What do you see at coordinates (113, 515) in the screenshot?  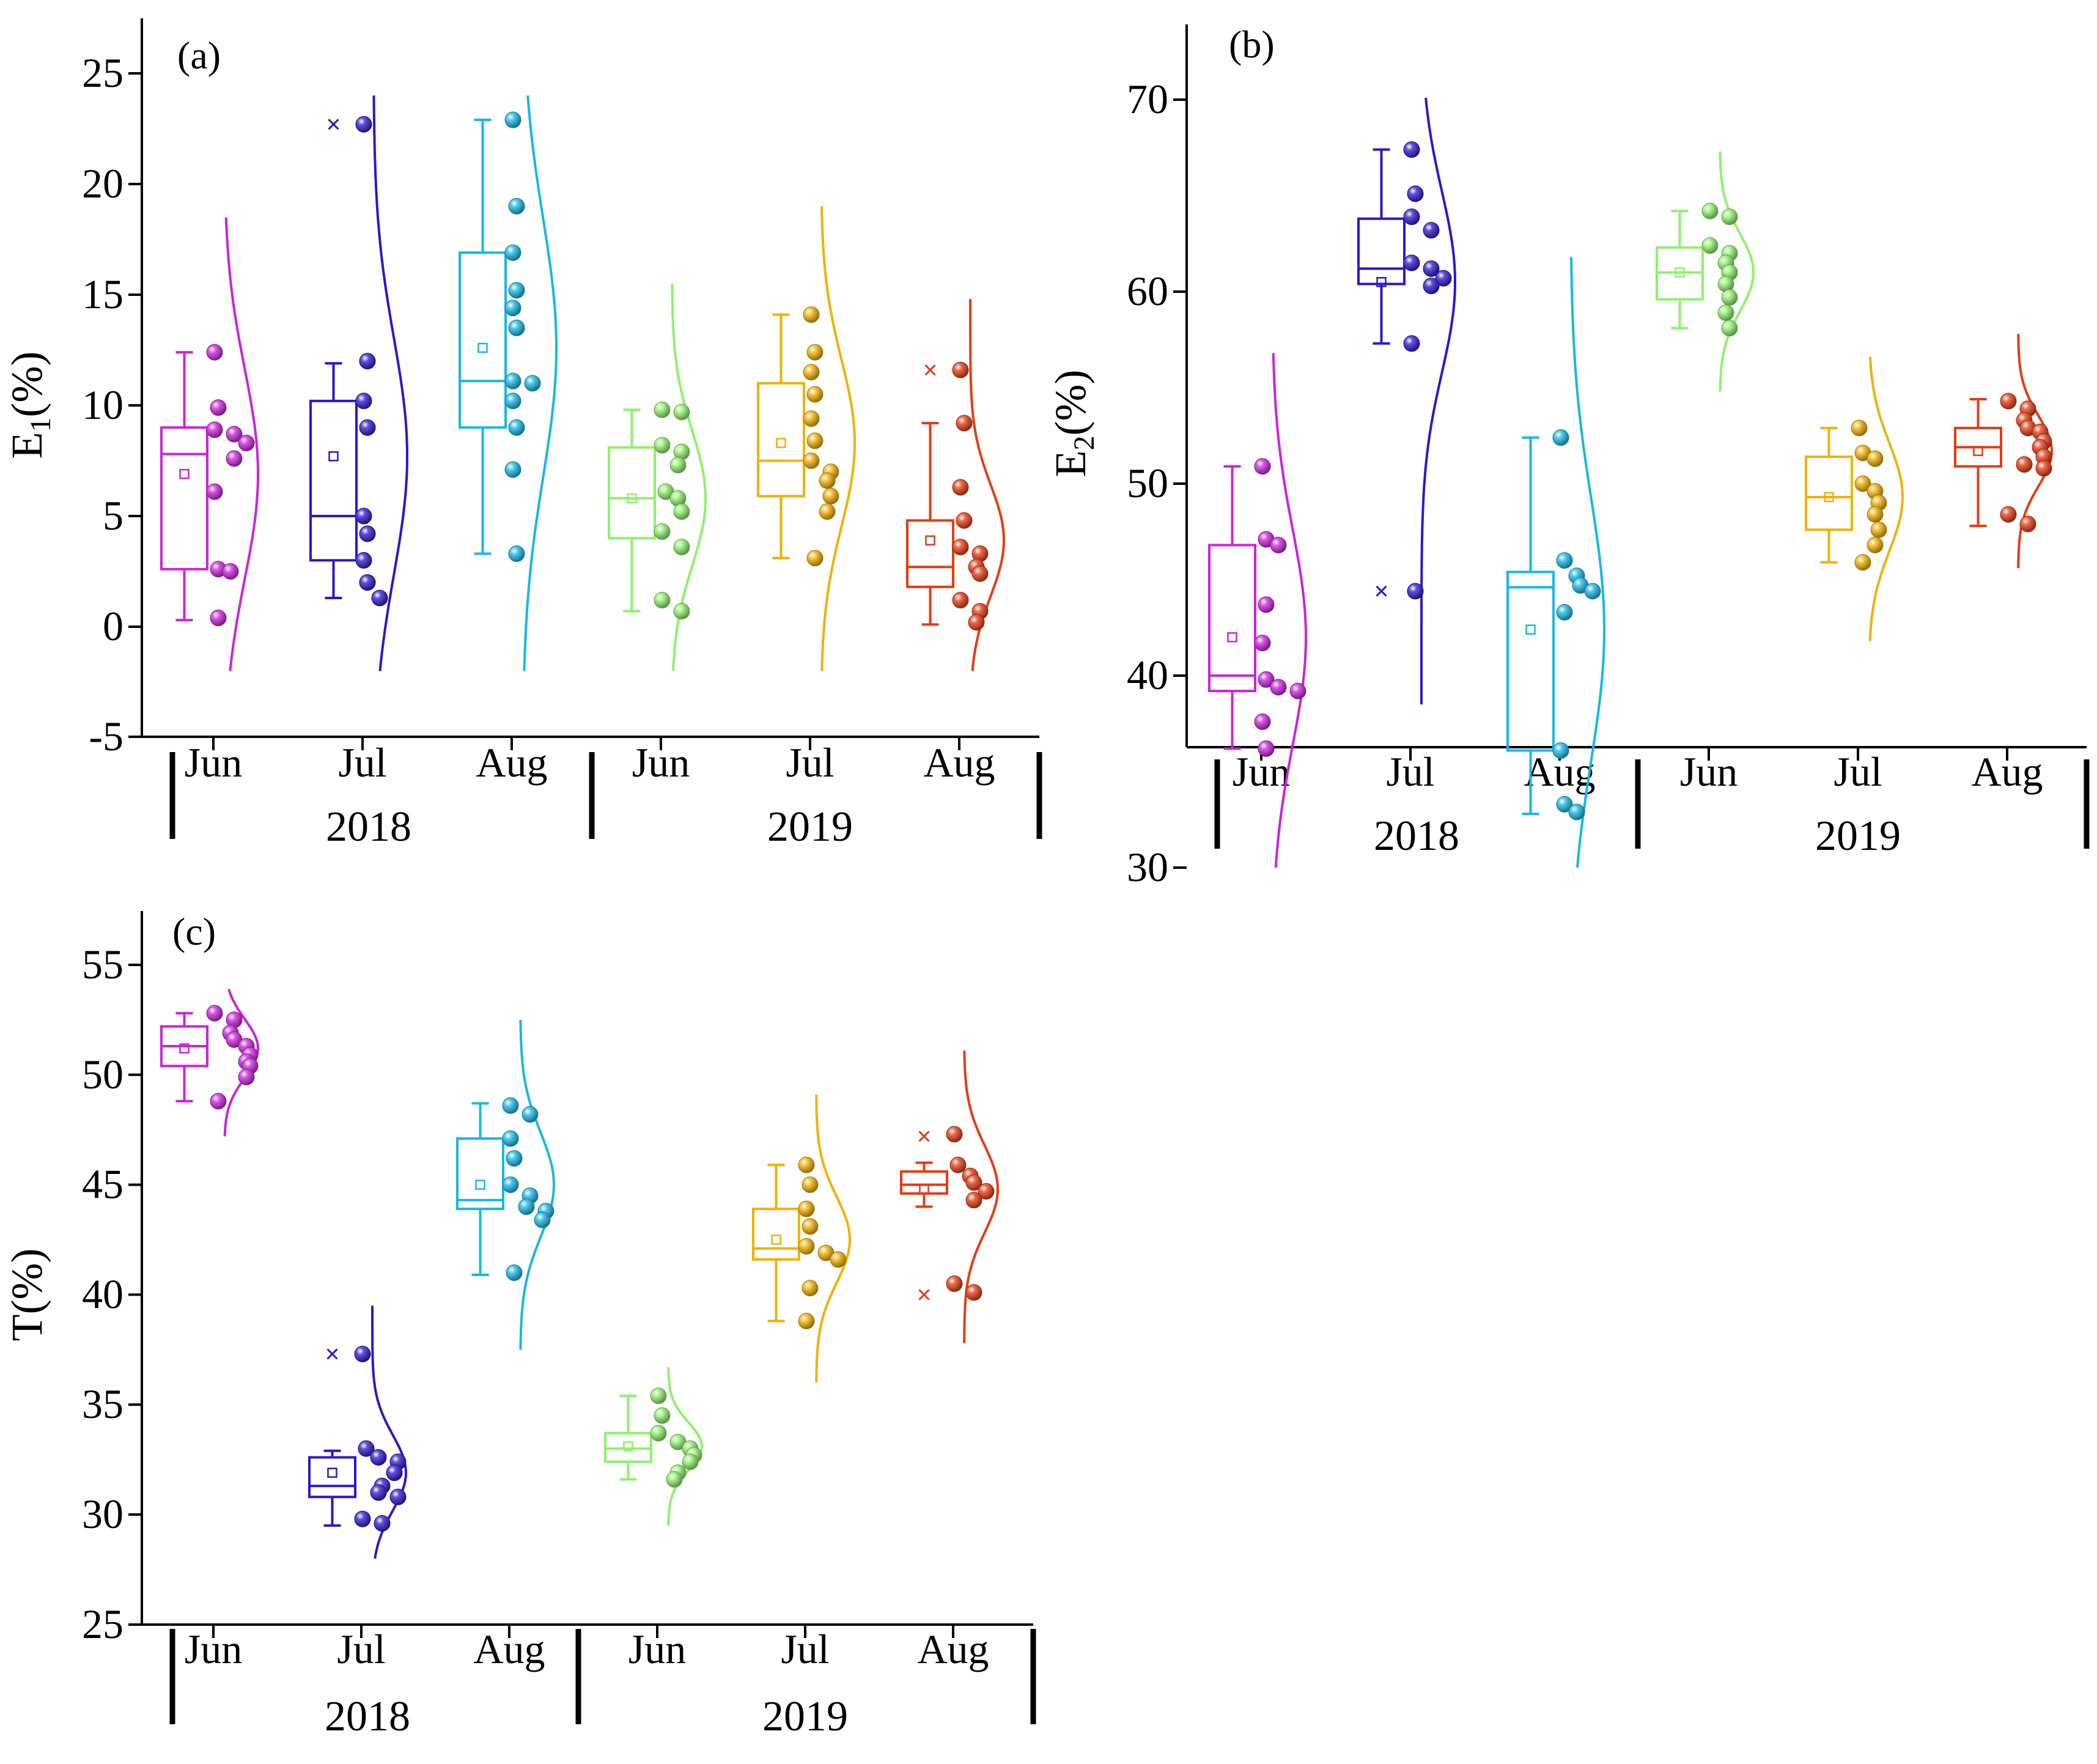 I see `y-tick-label: 5` at bounding box center [113, 515].